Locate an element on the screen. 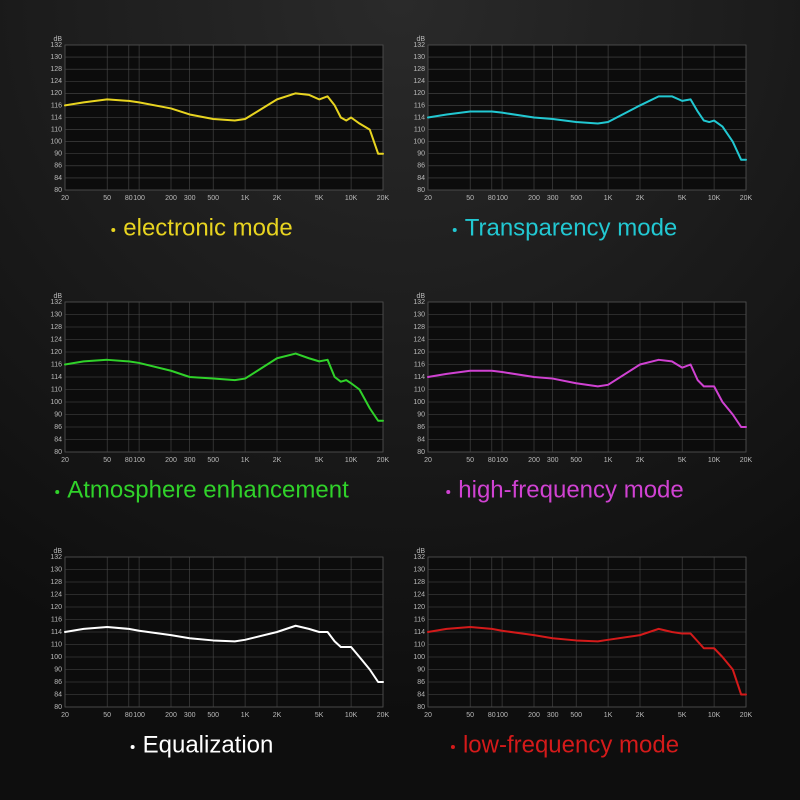 The height and width of the screenshot is (800, 800). mode-caption: Atmosphere enhancement is located at coordinates (208, 489).